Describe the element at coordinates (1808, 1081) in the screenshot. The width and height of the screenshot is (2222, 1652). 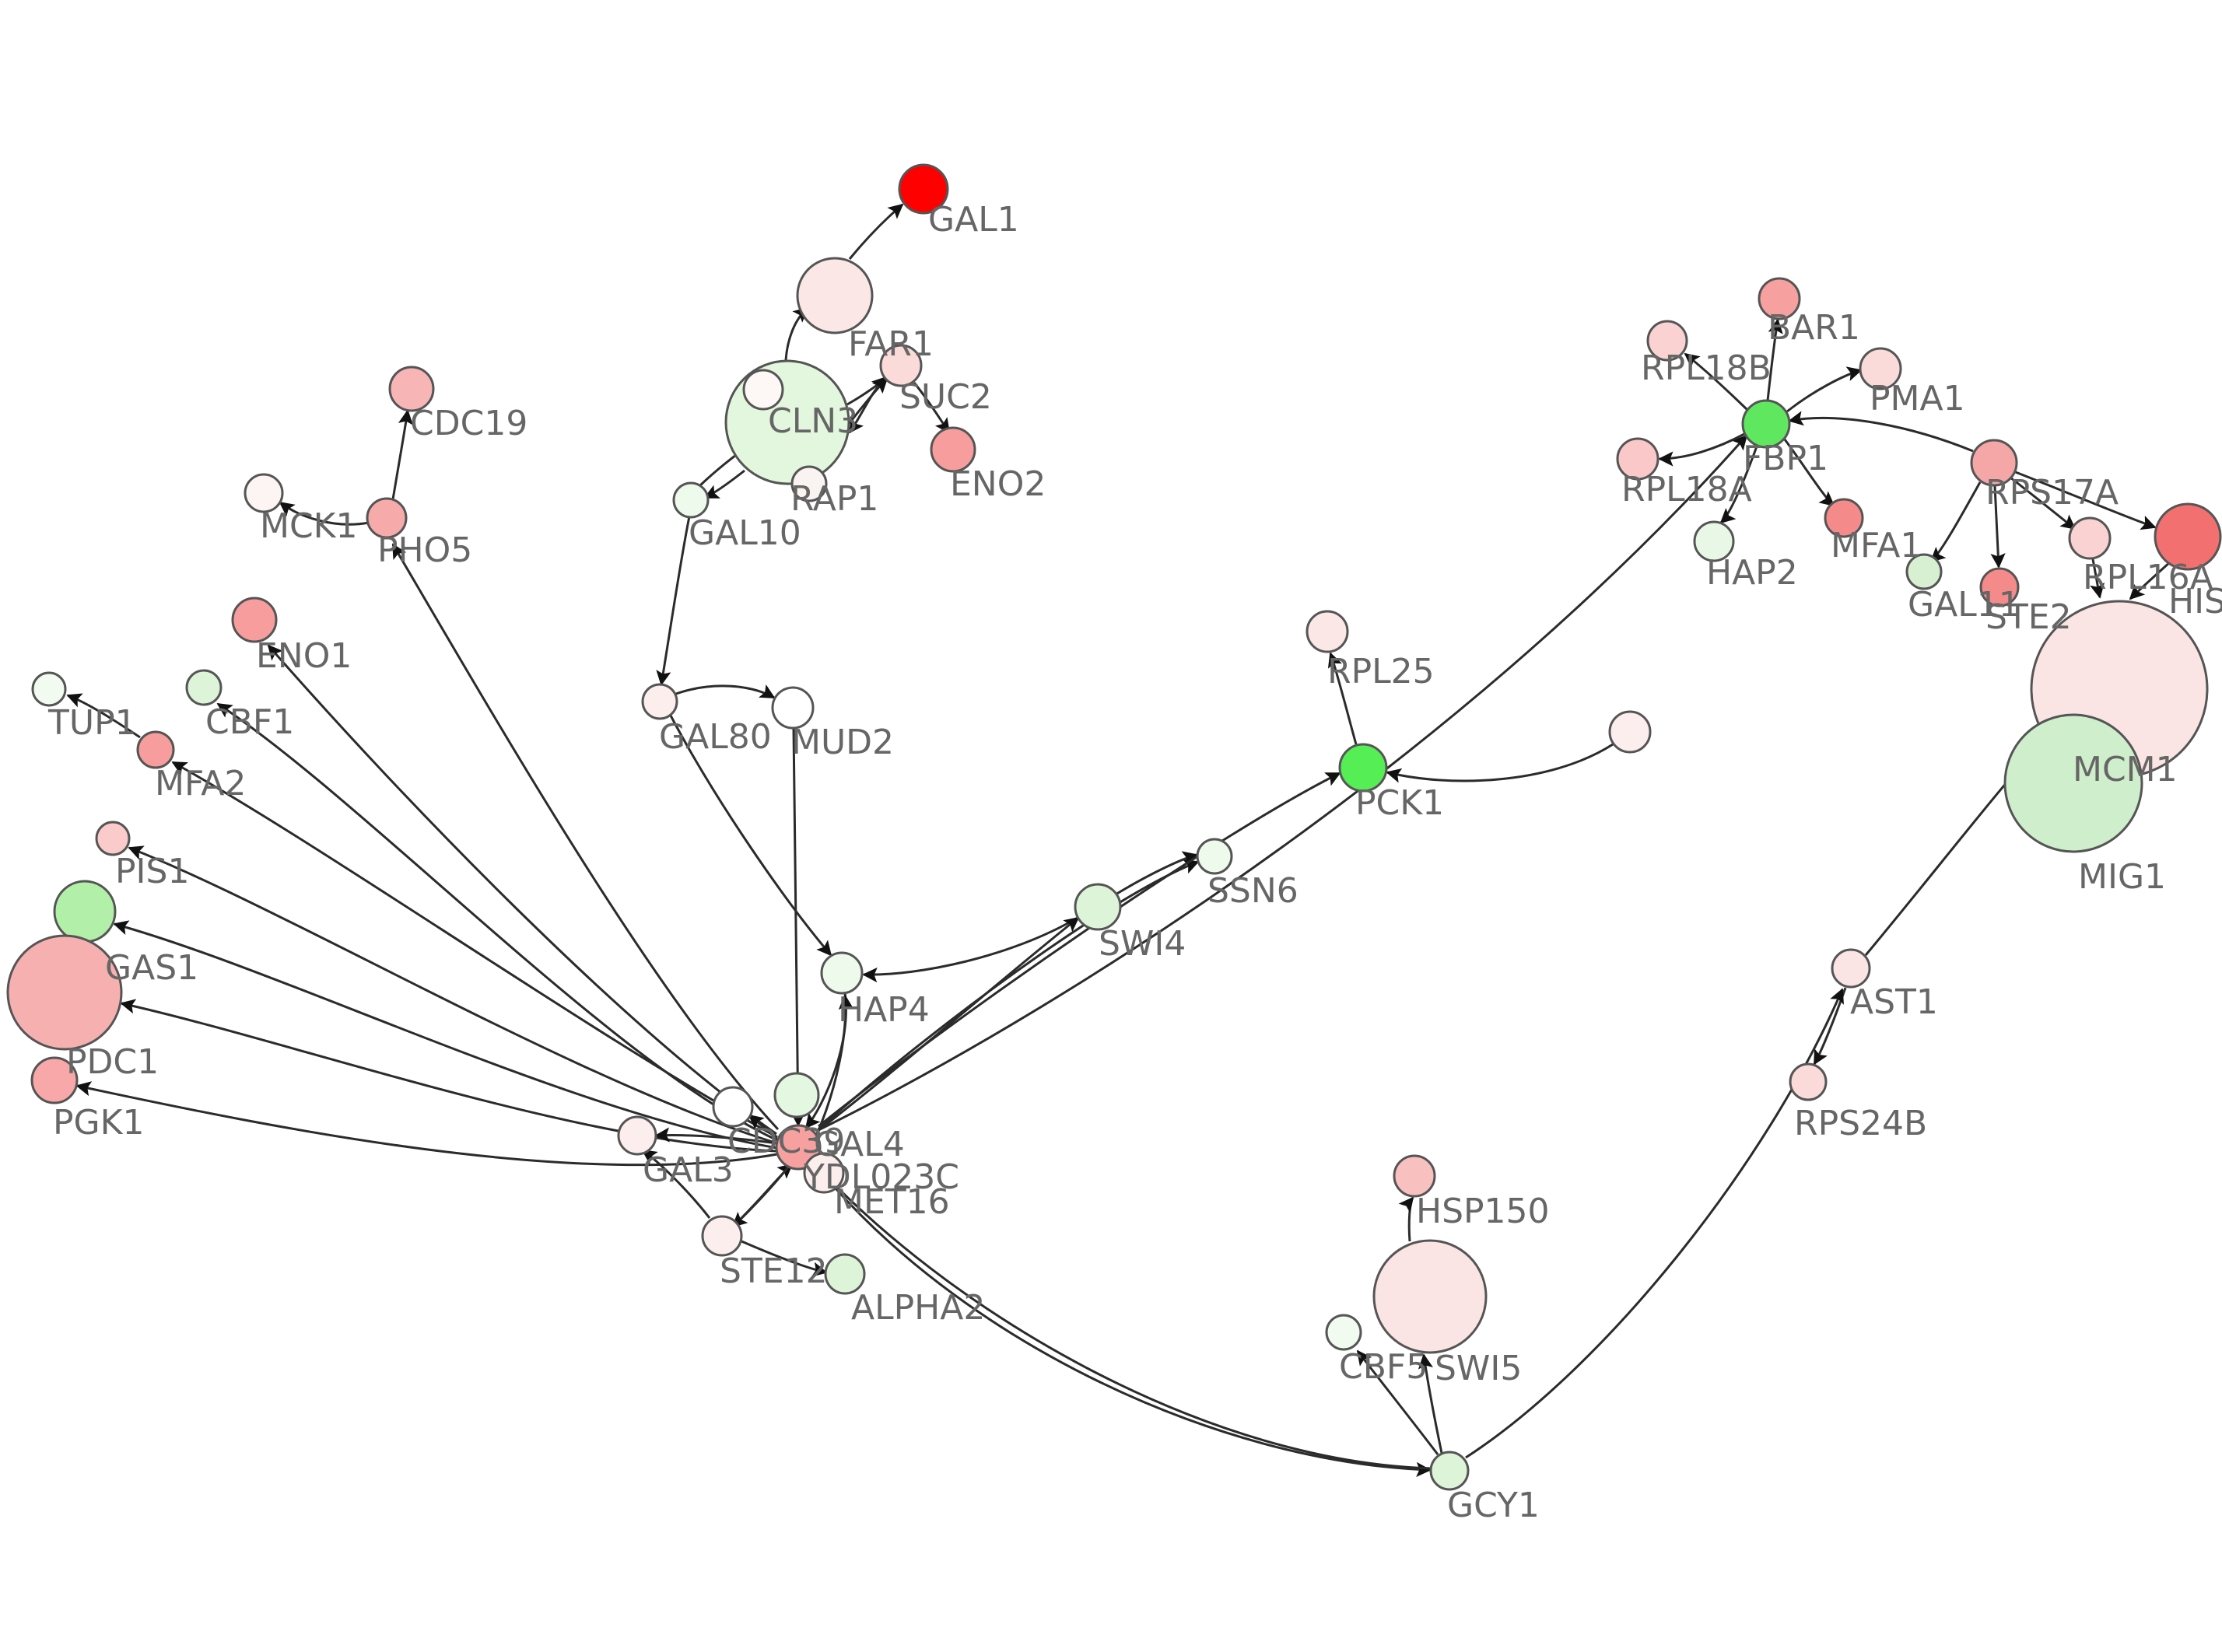
I see `graph-node-rps24b` at that location.